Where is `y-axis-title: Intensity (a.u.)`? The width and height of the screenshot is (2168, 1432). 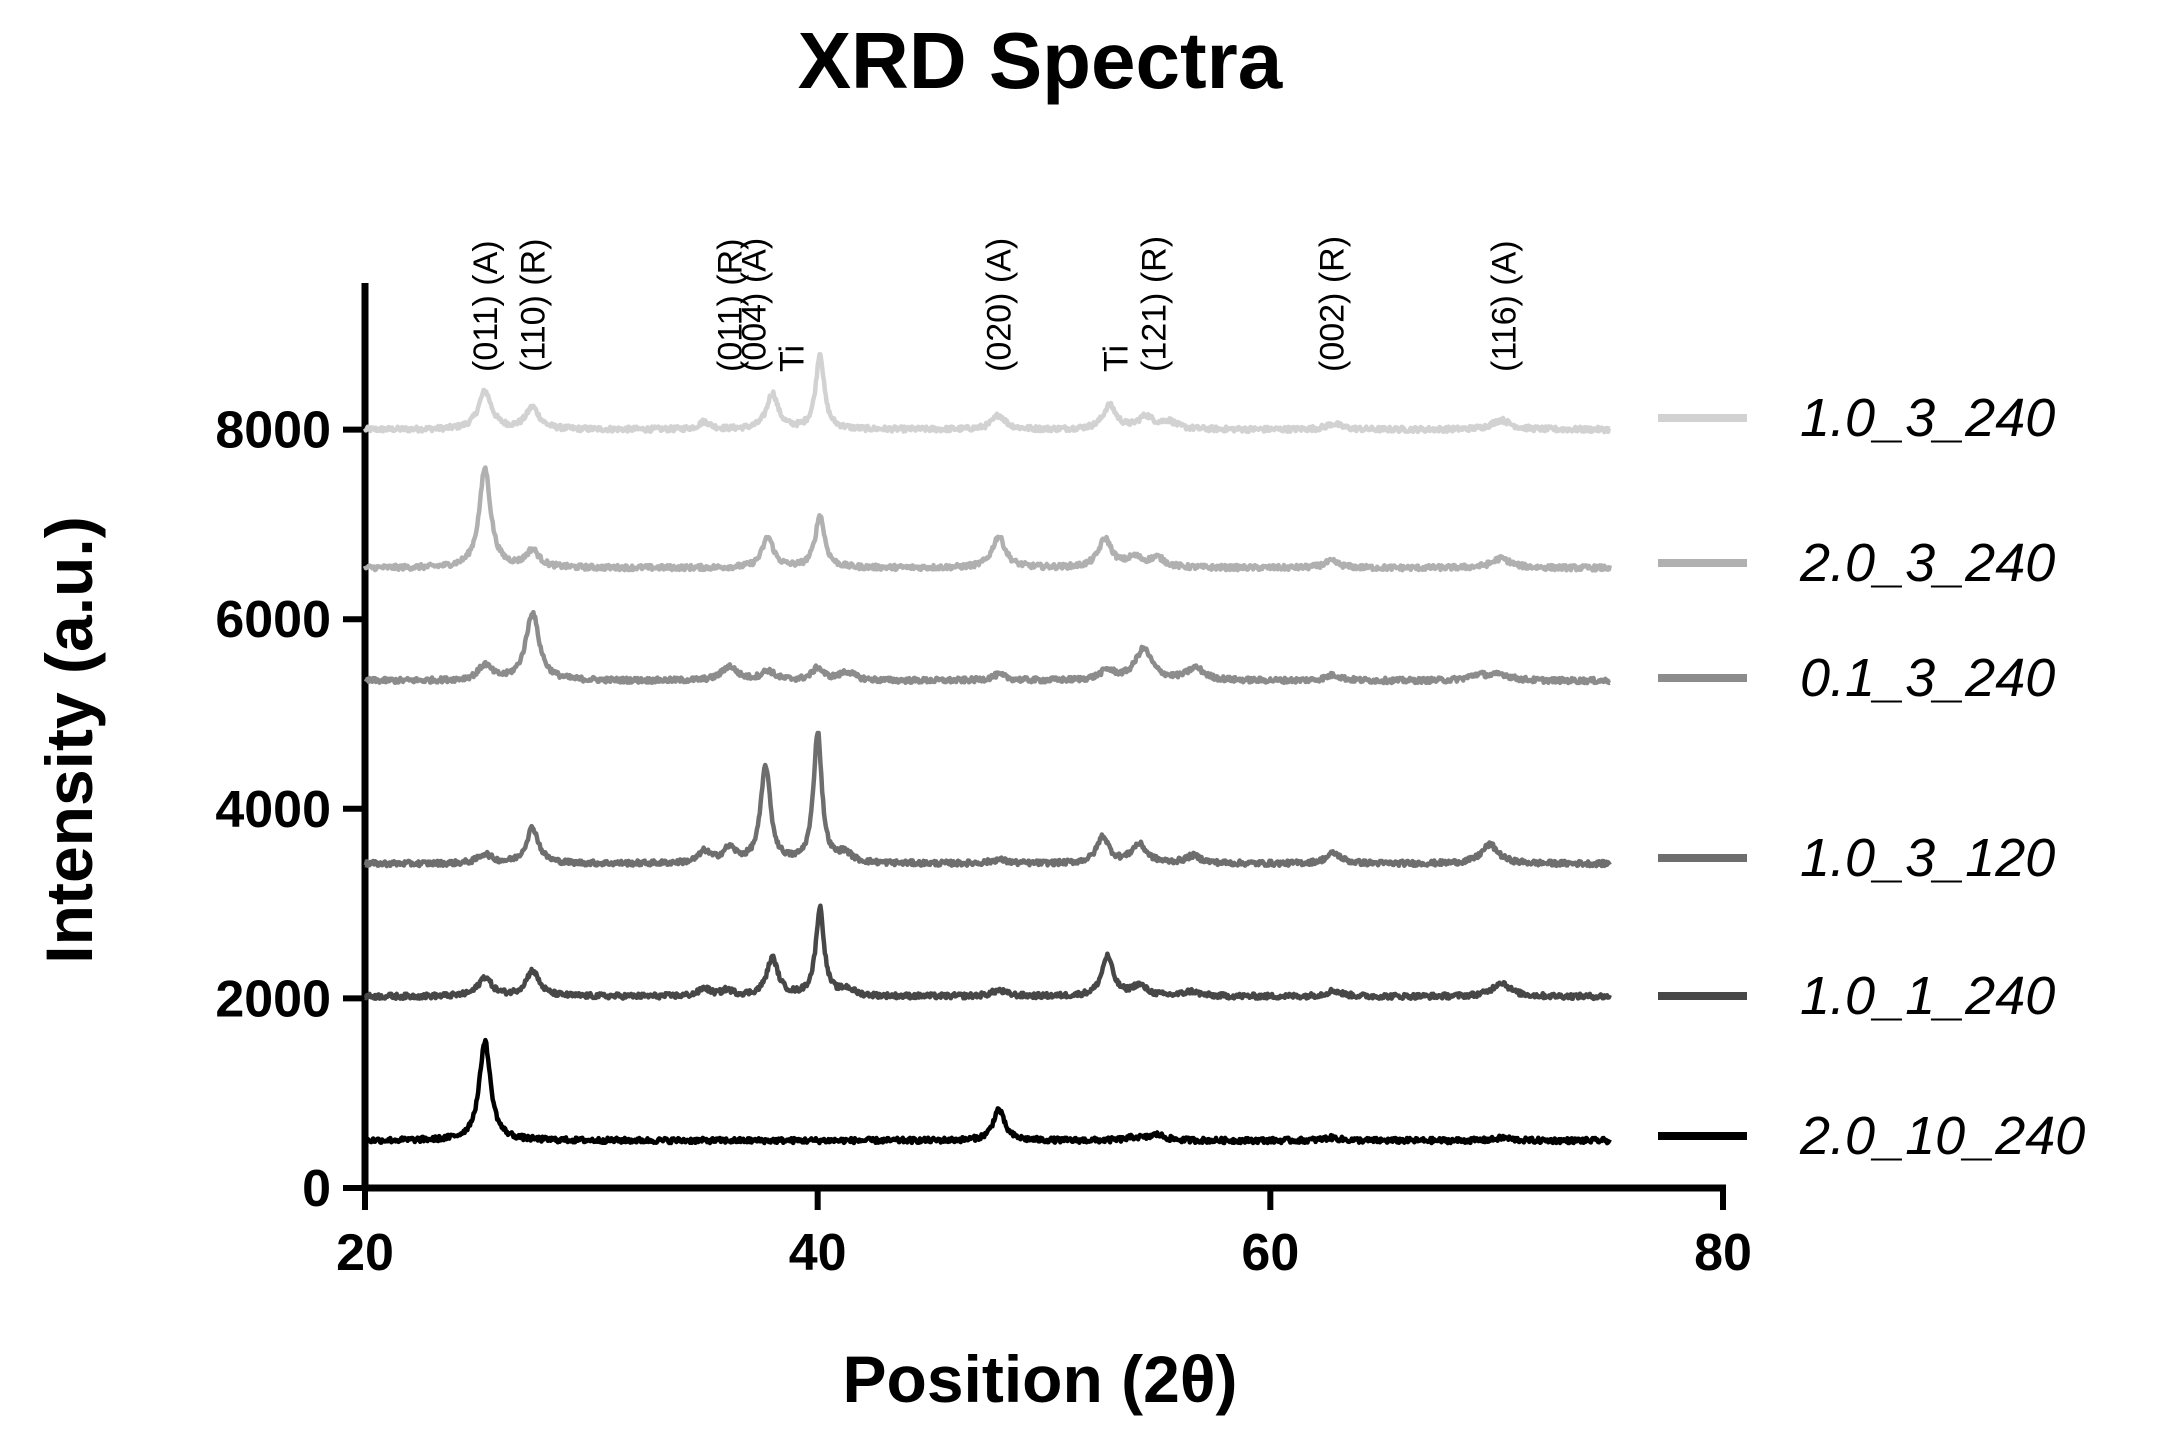
y-axis-title: Intensity (a.u.) is located at coordinates (69, 739).